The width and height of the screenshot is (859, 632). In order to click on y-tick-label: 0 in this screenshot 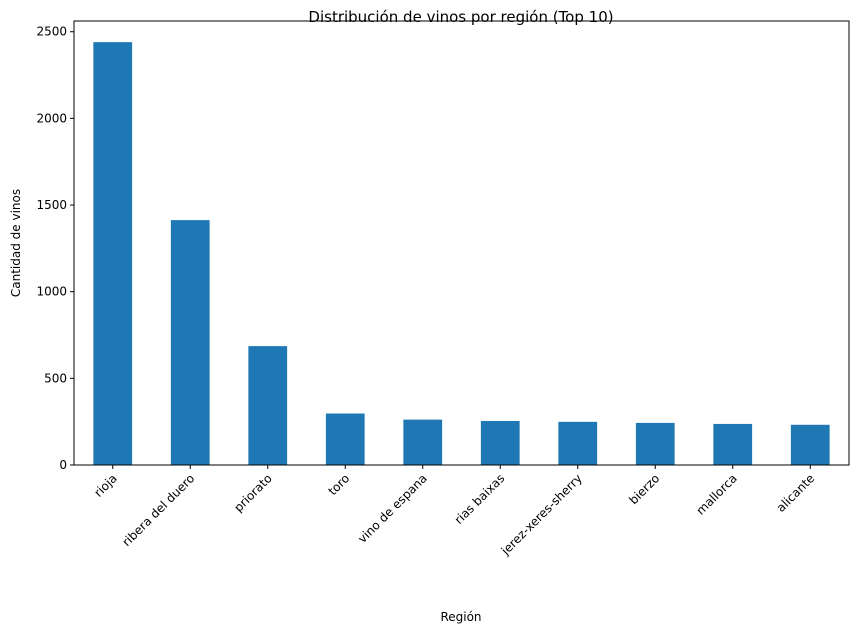, I will do `click(63, 465)`.